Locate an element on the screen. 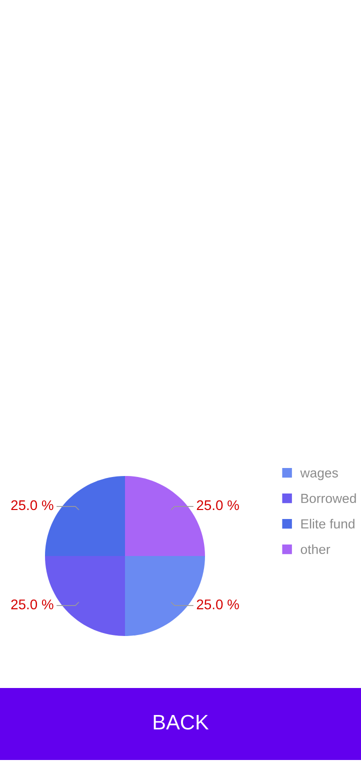 Image resolution: width=361 pixels, height=768 pixels. text: BACK is located at coordinates (181, 722).